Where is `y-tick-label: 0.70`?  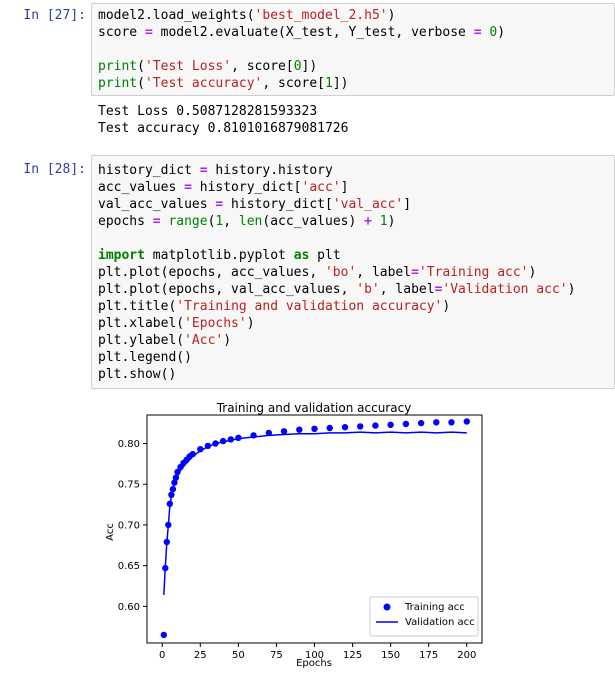 y-tick-label: 0.70 is located at coordinates (129, 525).